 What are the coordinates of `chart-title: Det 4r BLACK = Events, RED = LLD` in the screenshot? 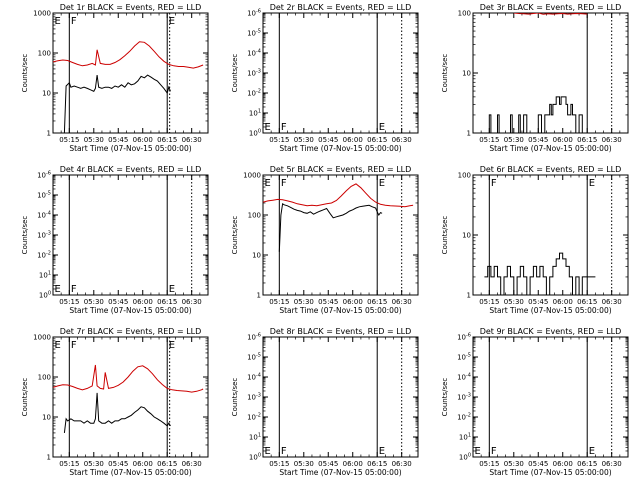 It's located at (131, 169).